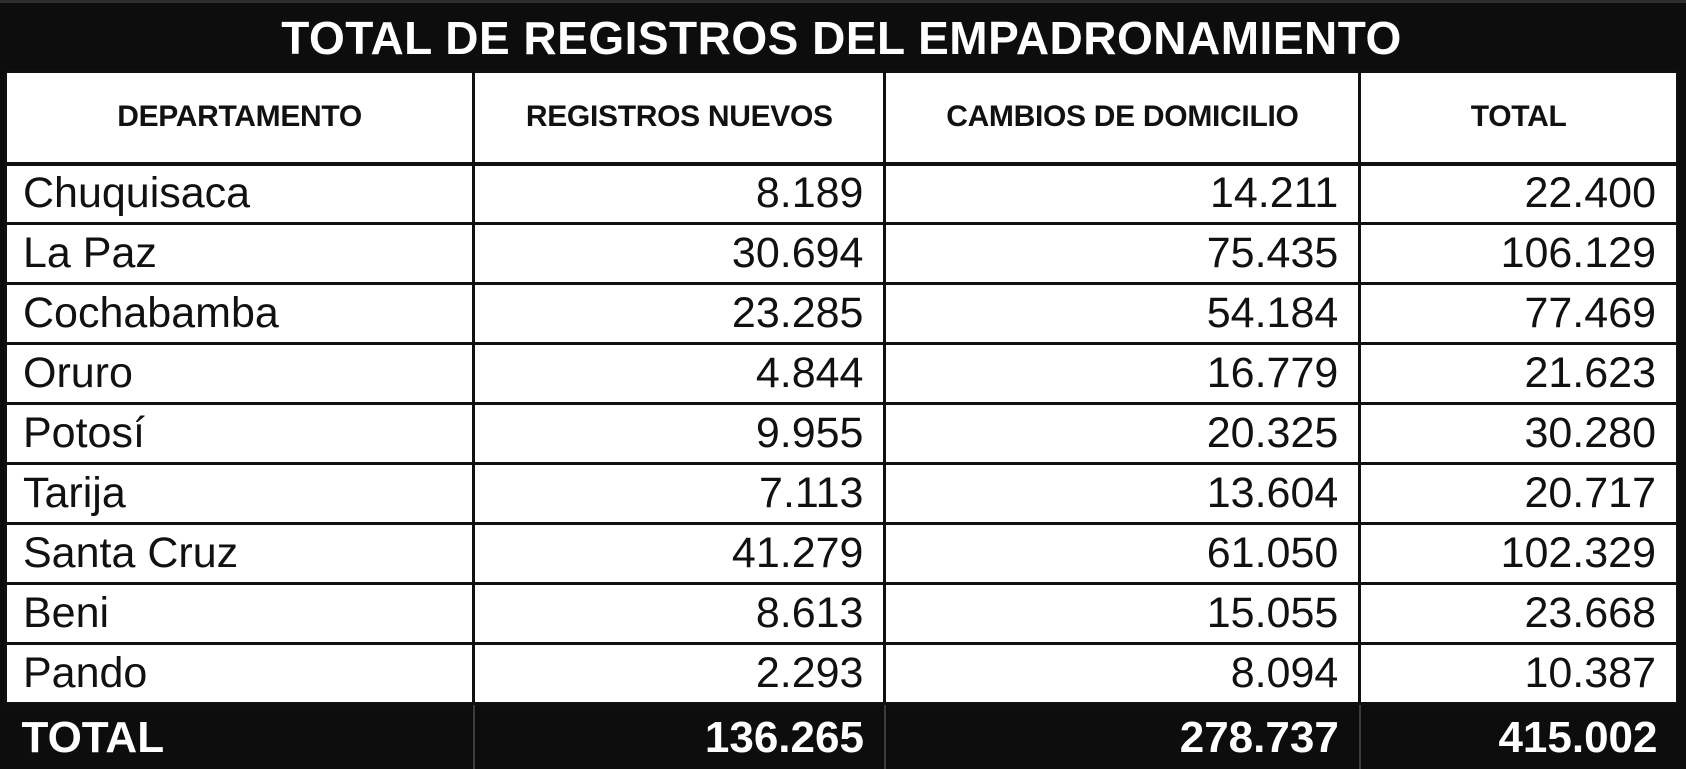  I want to click on total-cell: 21.623, so click(1518, 373).